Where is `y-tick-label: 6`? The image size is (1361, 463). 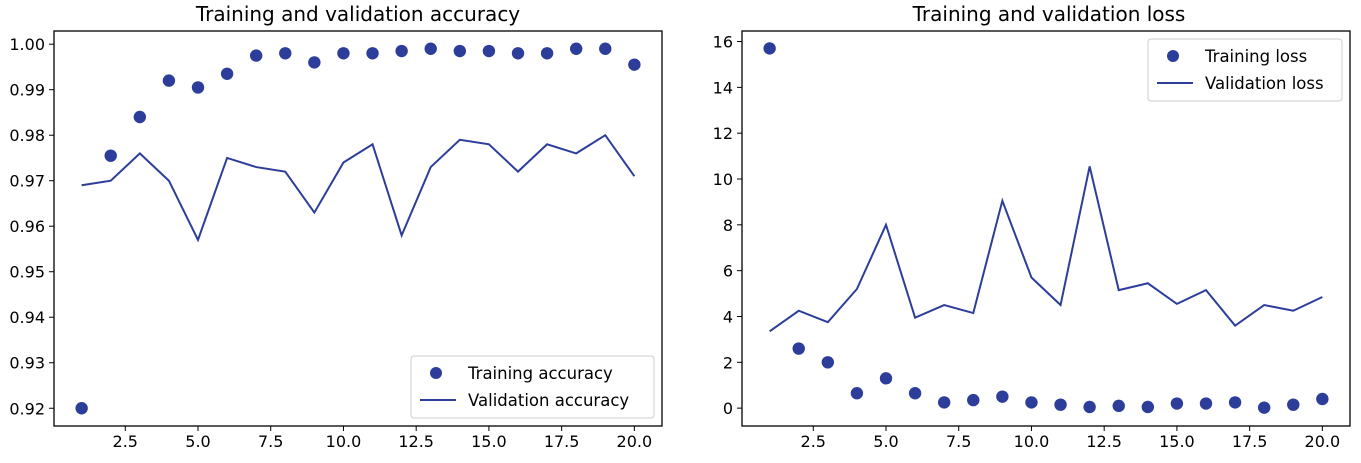 y-tick-label: 6 is located at coordinates (728, 271).